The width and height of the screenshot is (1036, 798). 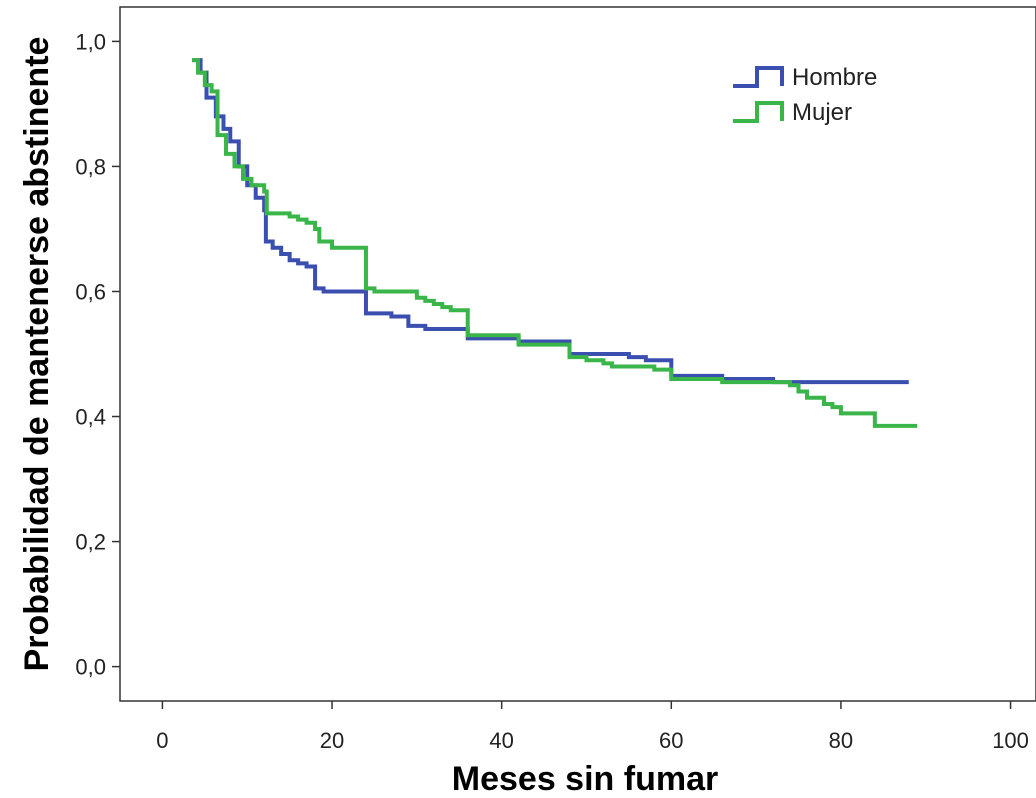 What do you see at coordinates (592, 727) in the screenshot?
I see `x-axis: 0 20 40 60 80 100` at bounding box center [592, 727].